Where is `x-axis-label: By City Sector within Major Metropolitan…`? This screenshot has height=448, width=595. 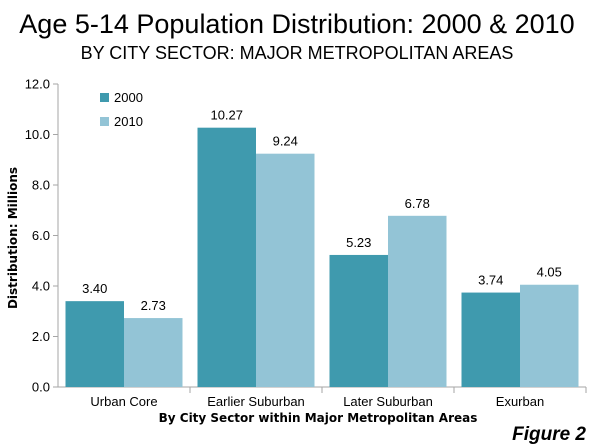 x-axis-label: By City Sector within Major Metropolitan… is located at coordinates (318, 418).